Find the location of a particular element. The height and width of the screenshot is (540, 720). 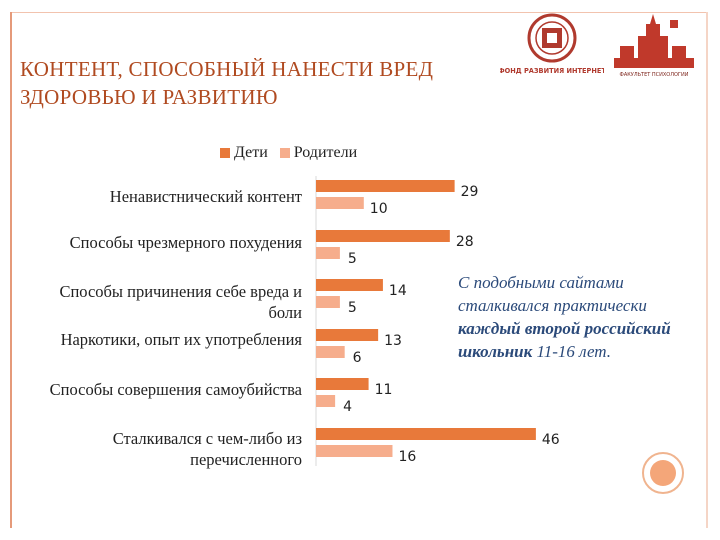

category-label: Способы совершения самоубийства is located at coordinates (175, 389).